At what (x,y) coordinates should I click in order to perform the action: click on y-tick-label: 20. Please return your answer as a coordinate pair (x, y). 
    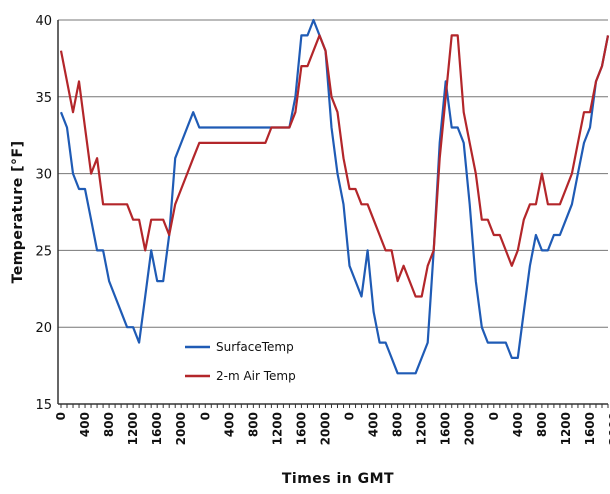
    Looking at the image, I should click on (43, 328).